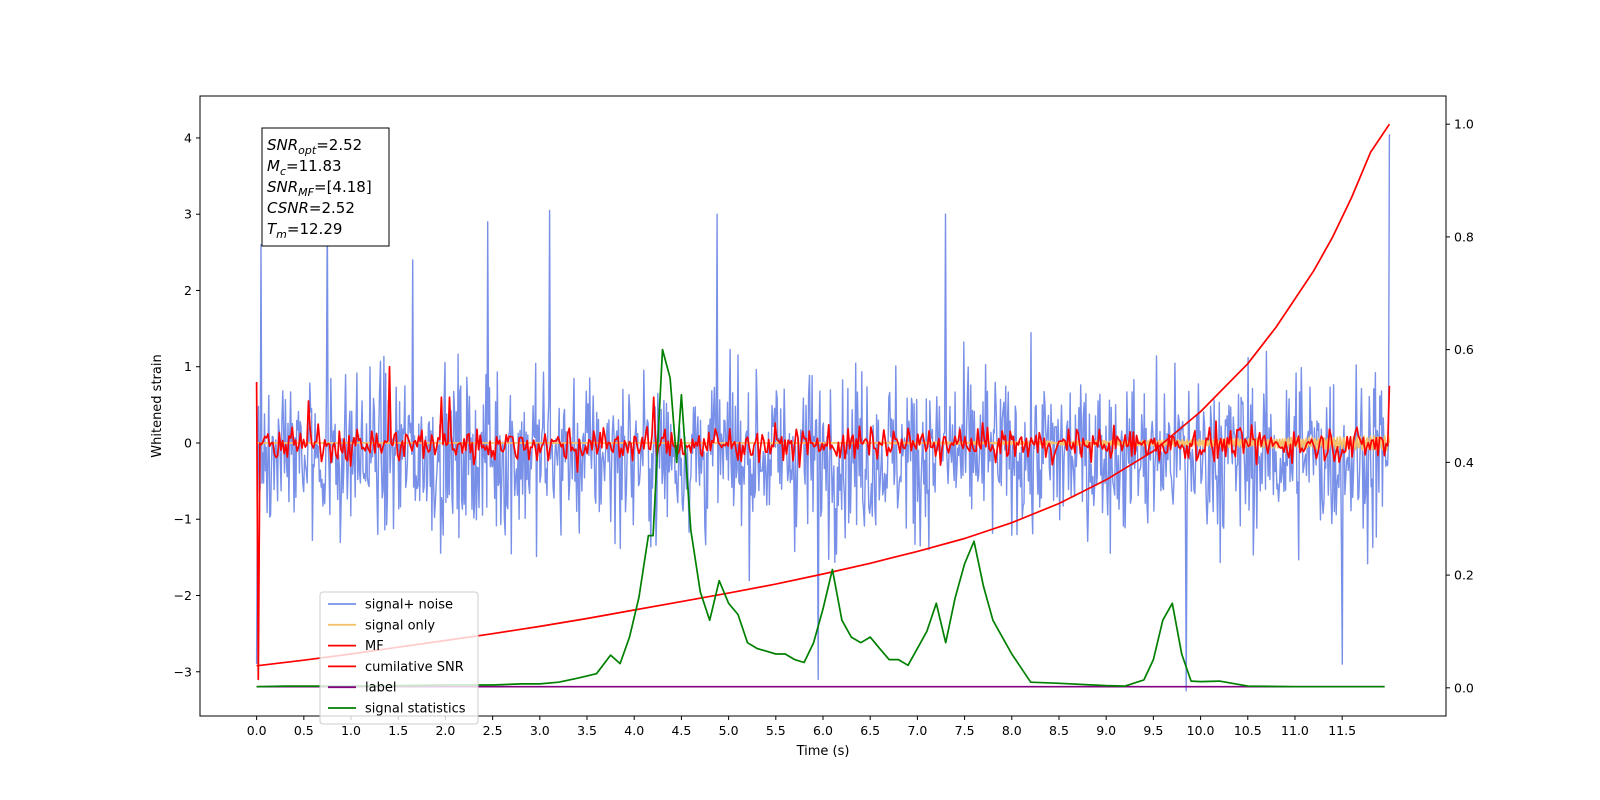  Describe the element at coordinates (1012, 730) in the screenshot. I see `x-tick-label: 8.0` at that location.